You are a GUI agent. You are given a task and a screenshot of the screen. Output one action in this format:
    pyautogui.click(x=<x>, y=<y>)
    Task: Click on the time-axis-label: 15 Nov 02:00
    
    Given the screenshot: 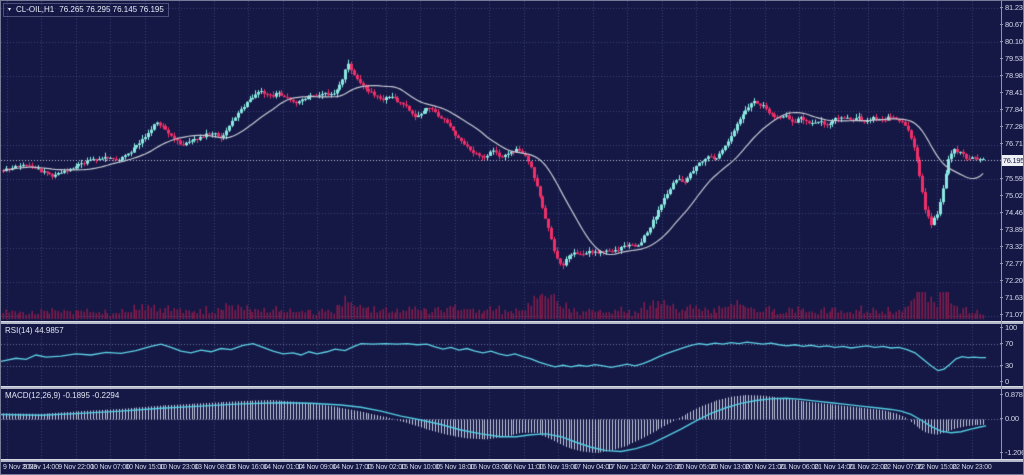 What is the action you would take?
    pyautogui.click(x=386, y=467)
    